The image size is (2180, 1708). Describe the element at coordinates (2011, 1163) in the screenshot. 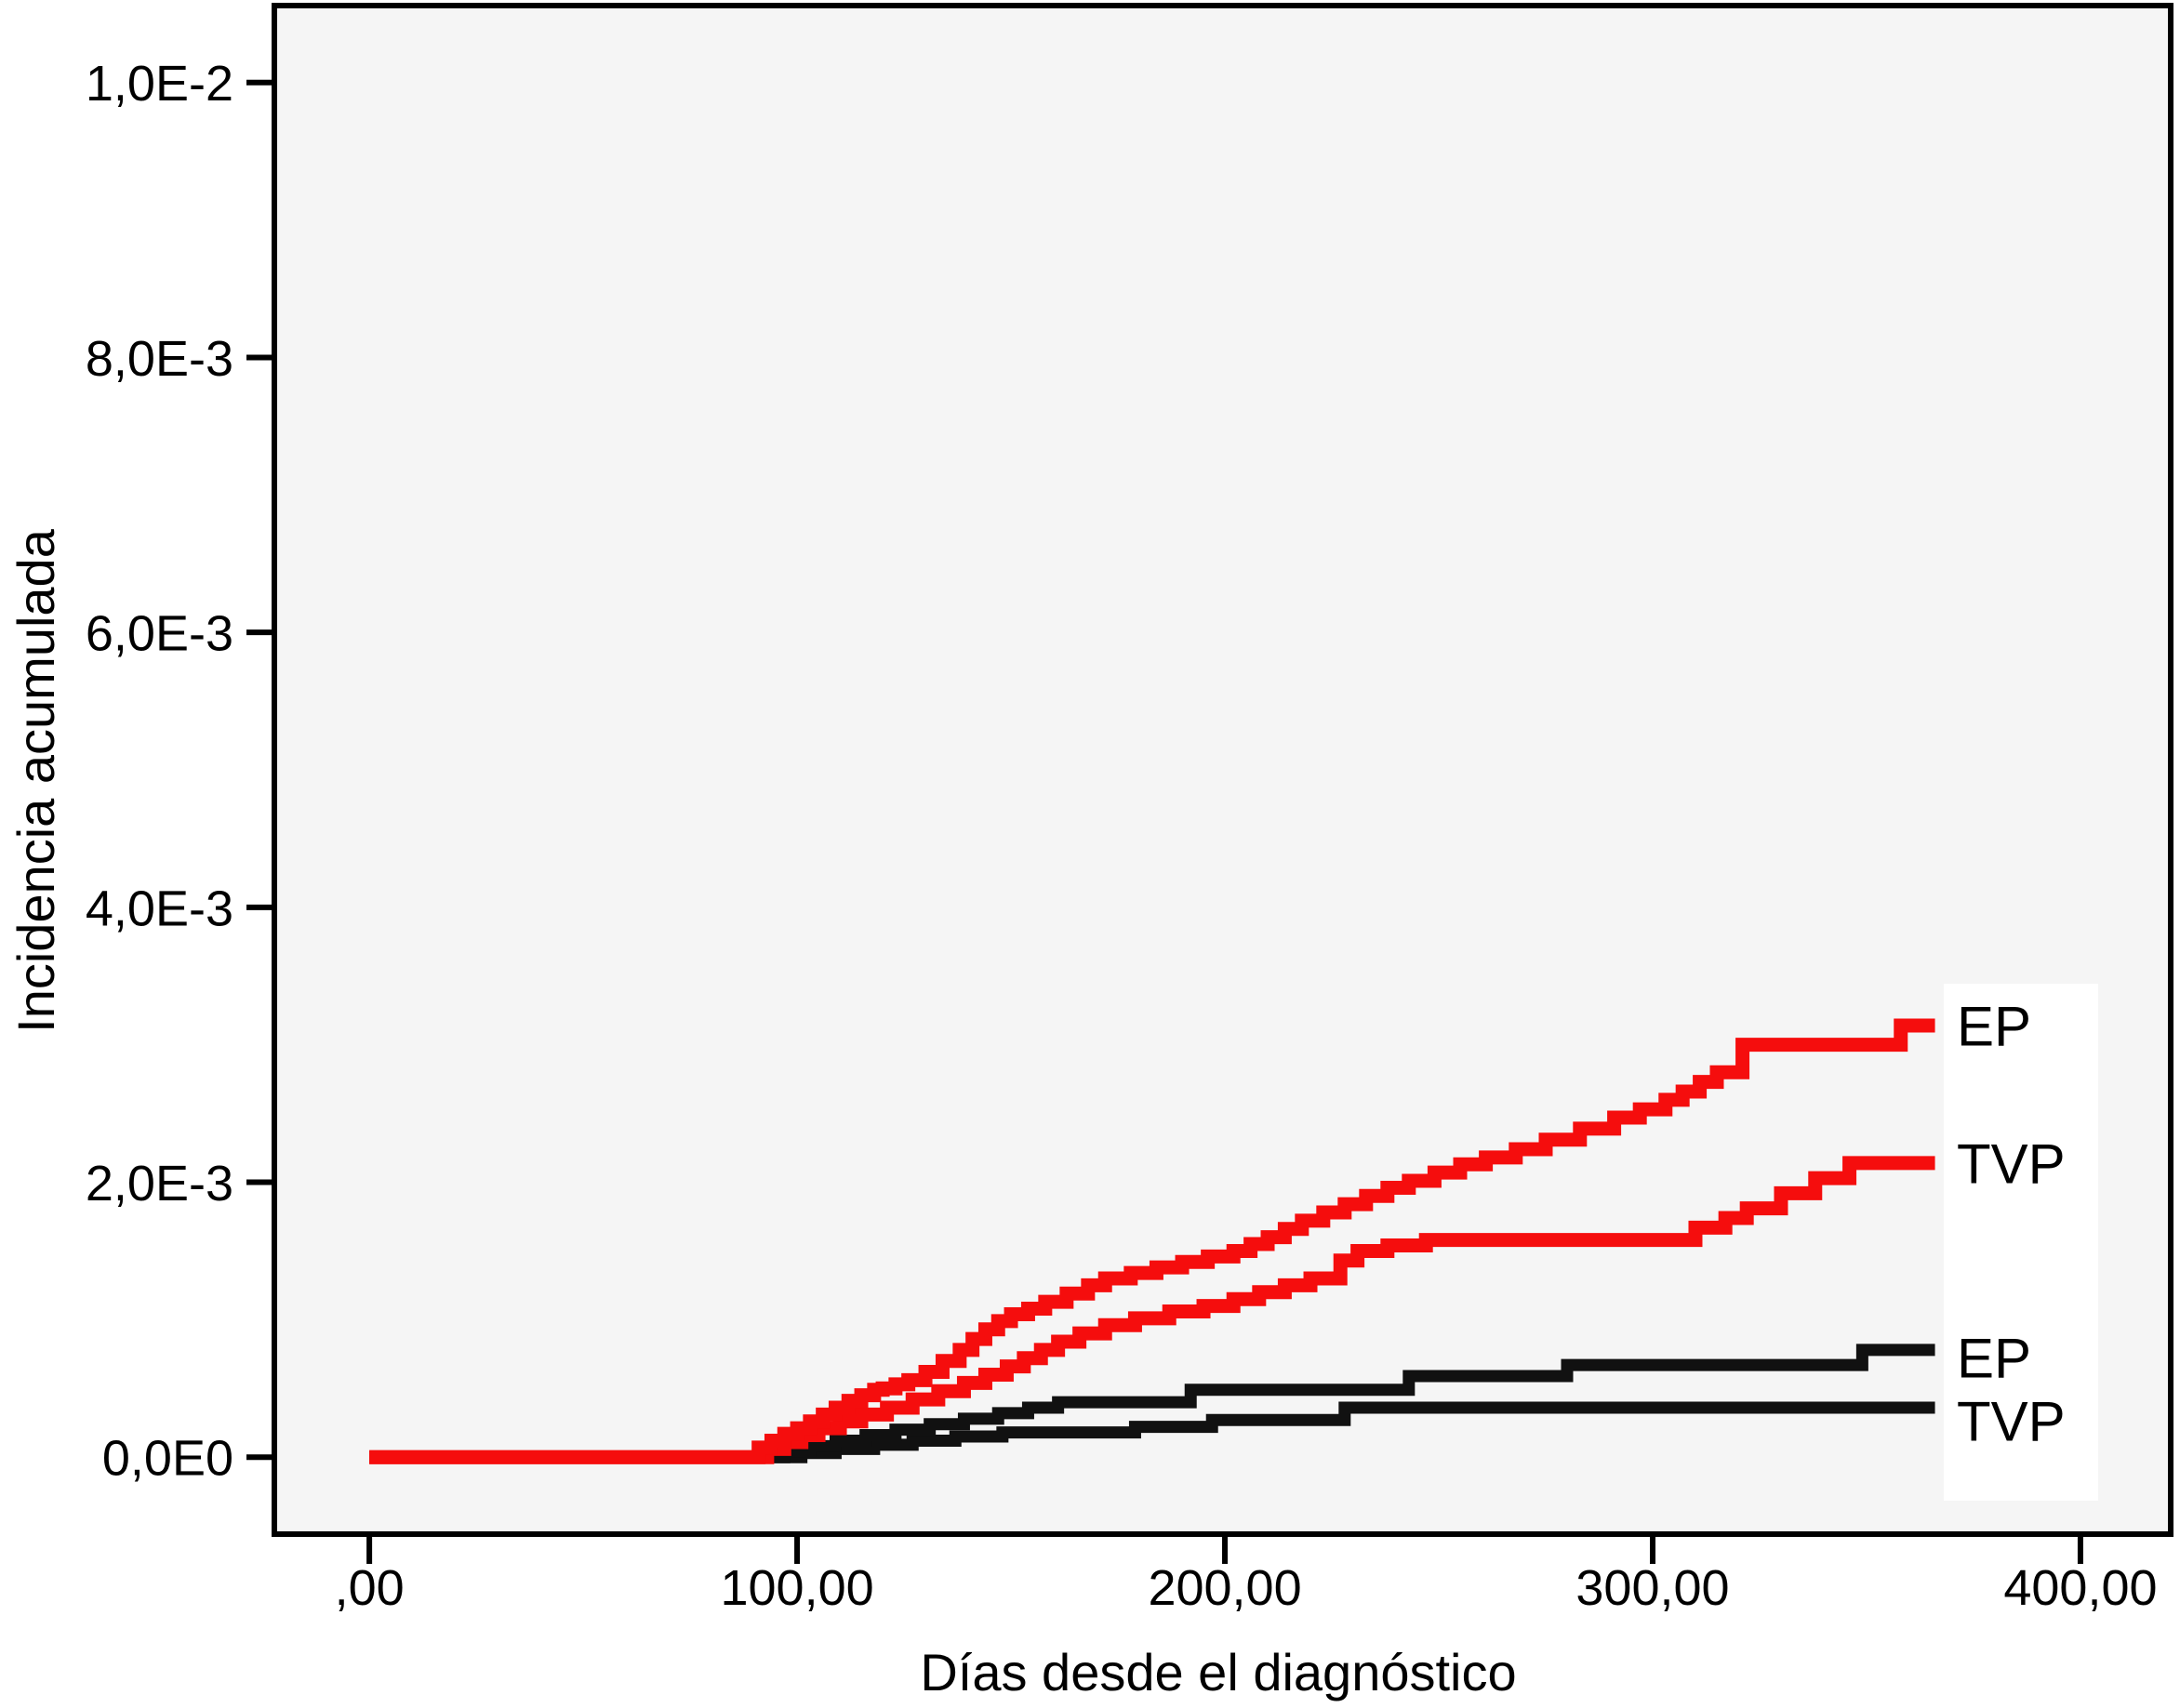

I see `series-label-tvp-1: TVP` at that location.